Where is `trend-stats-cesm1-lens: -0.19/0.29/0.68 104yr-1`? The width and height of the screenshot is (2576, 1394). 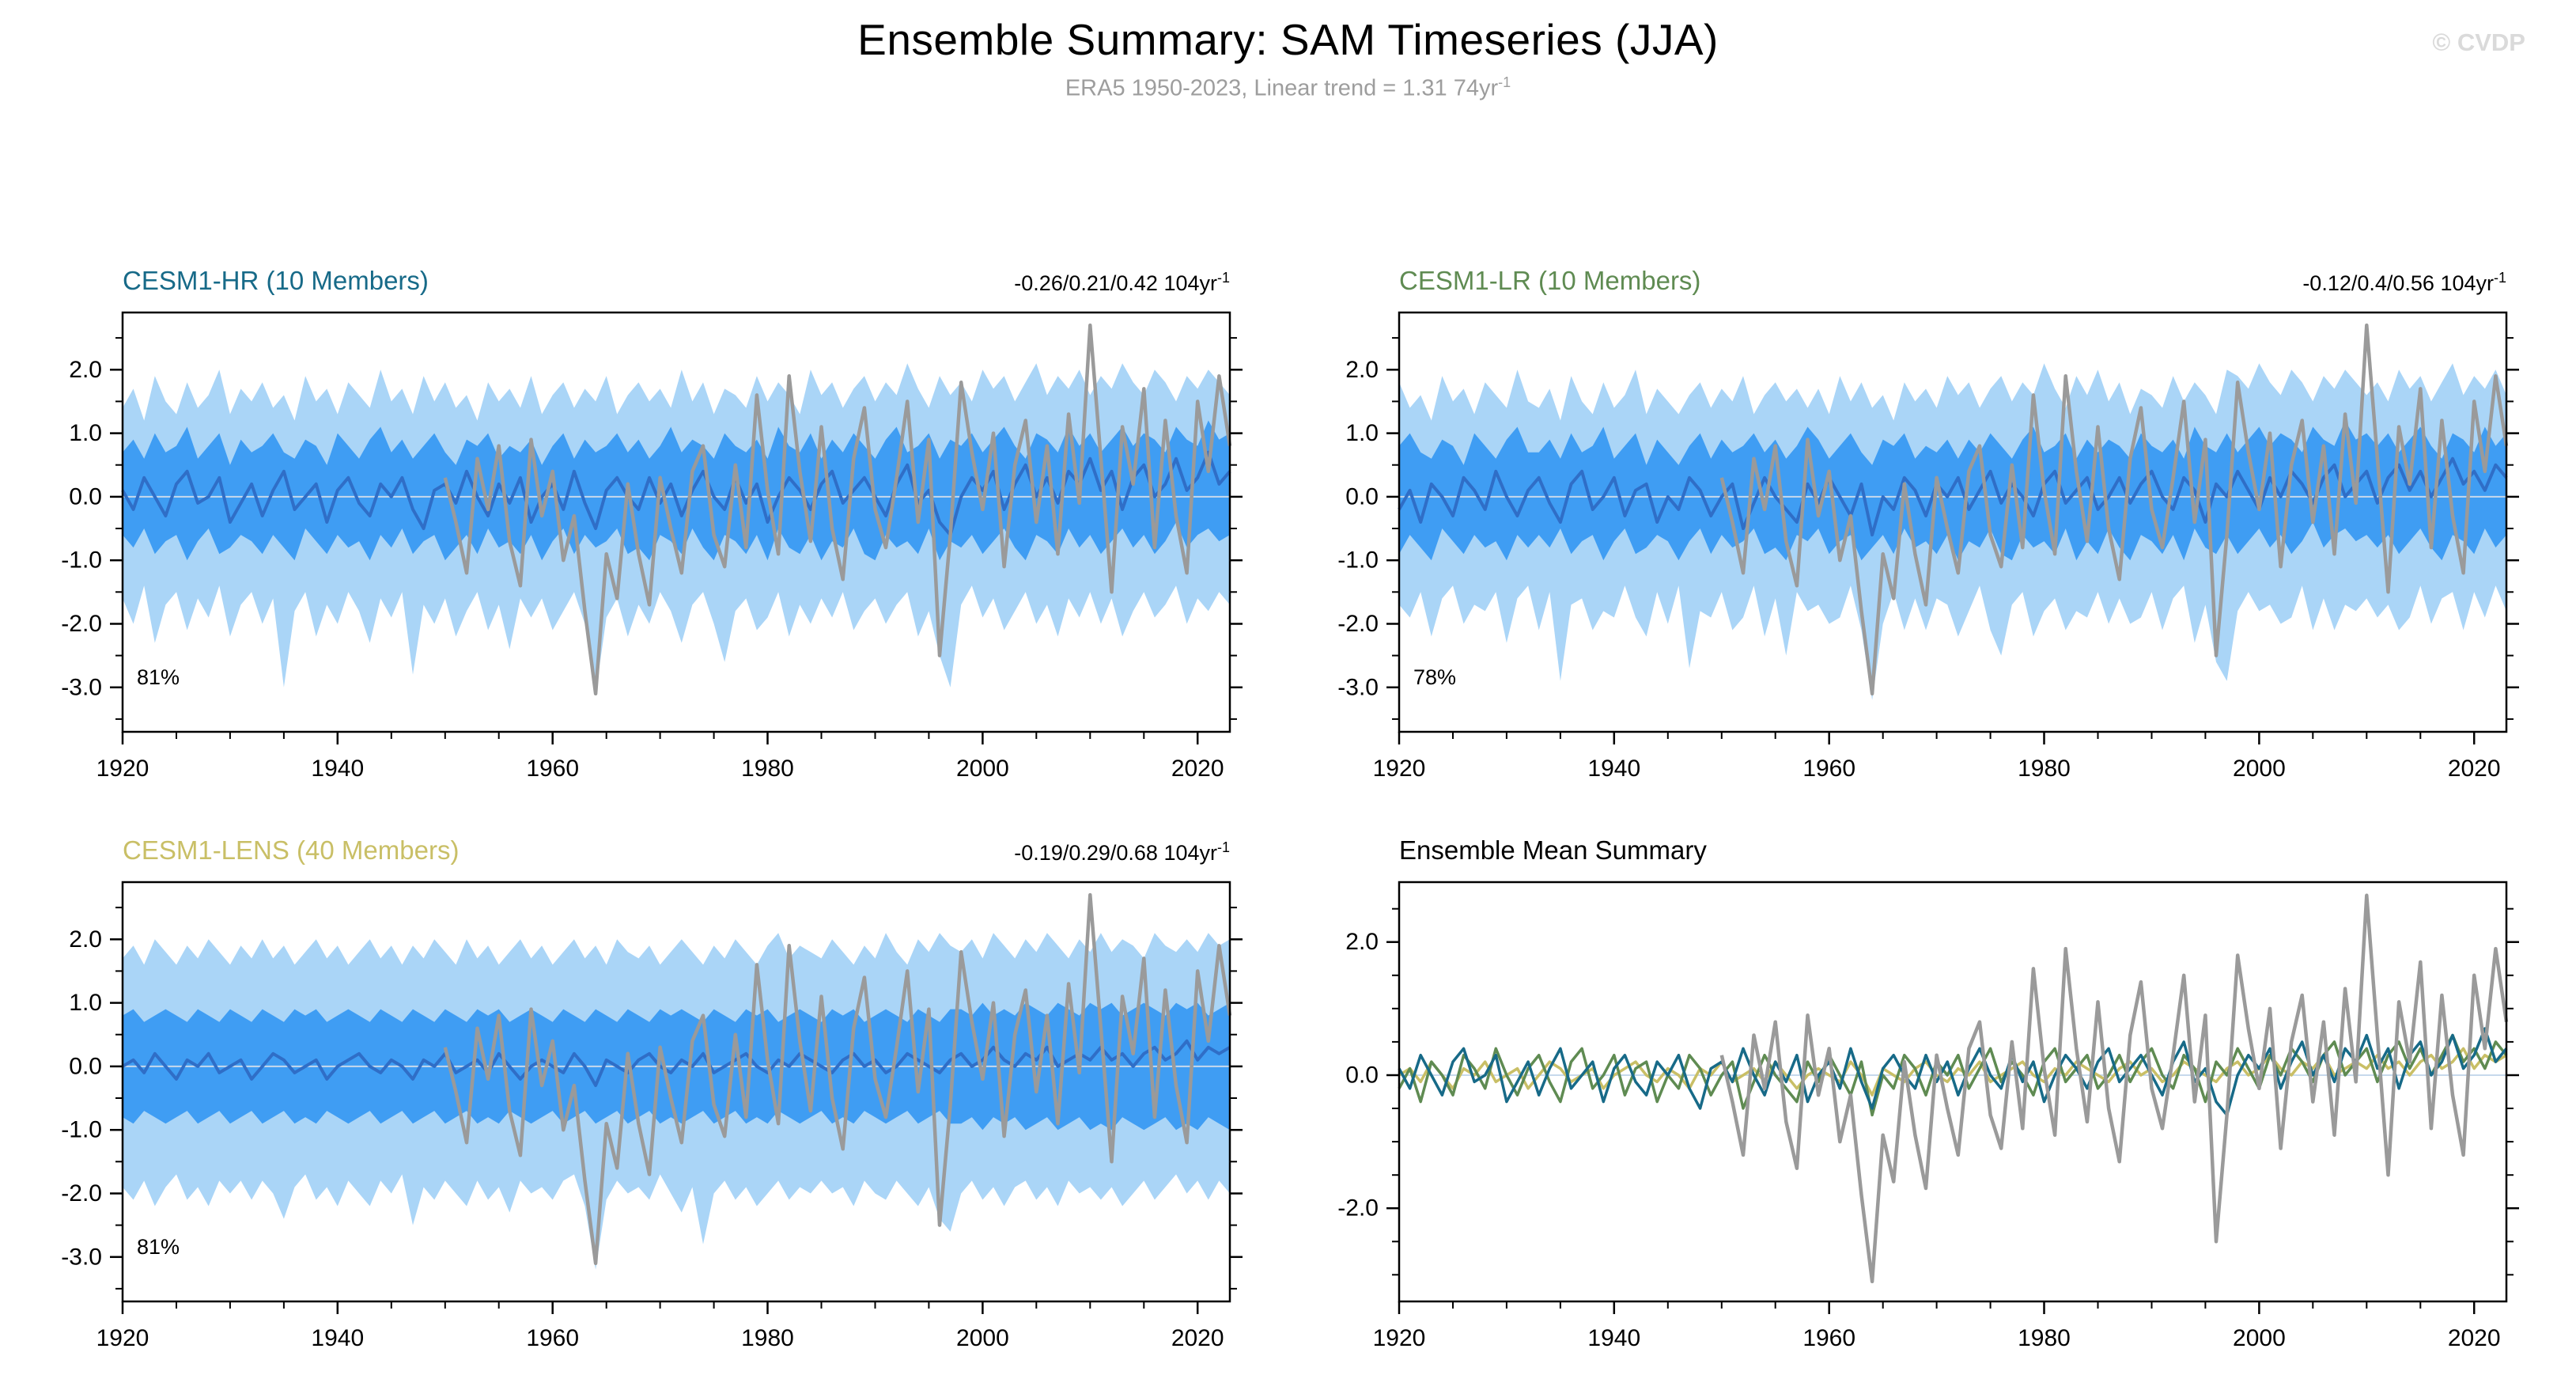
trend-stats-cesm1-lens: -0.19/0.29/0.68 104yr-1 is located at coordinates (1122, 852).